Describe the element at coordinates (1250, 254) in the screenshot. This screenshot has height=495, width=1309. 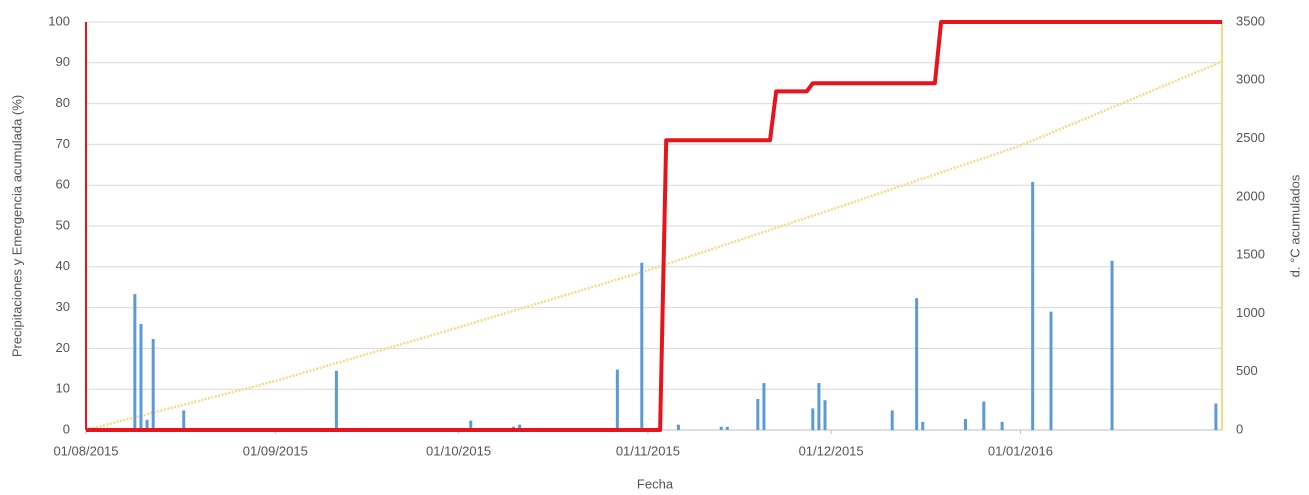
I see `y2-tick-label: 1500` at that location.